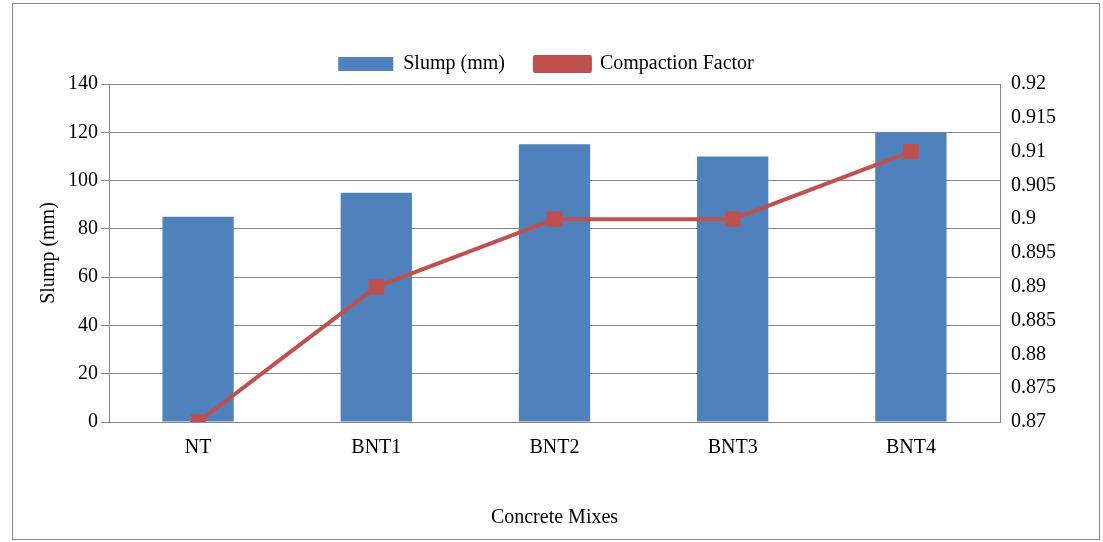  Describe the element at coordinates (376, 446) in the screenshot. I see `x-tick-label: BNT1` at that location.